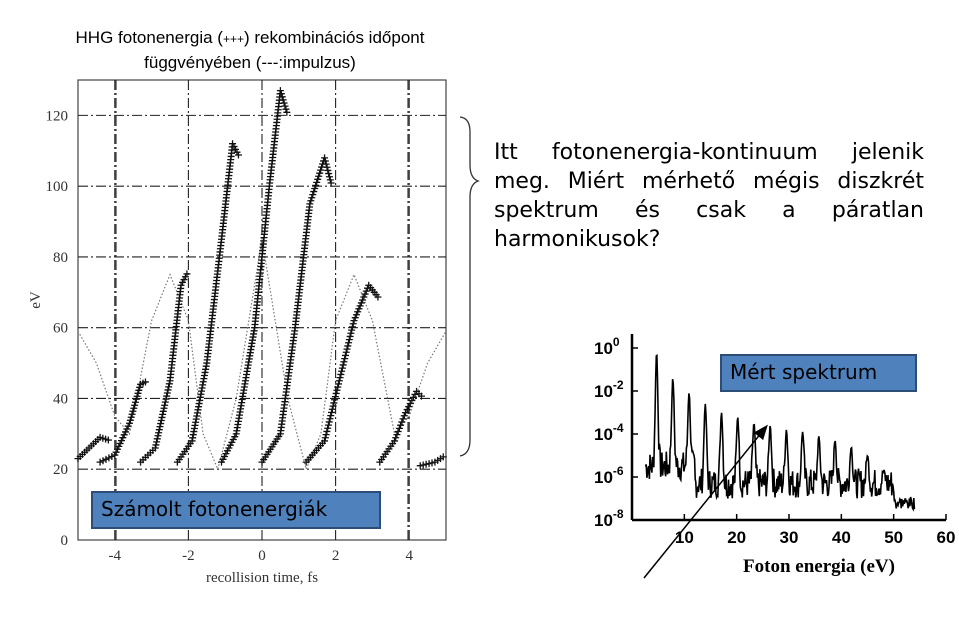 The width and height of the screenshot is (959, 622). What do you see at coordinates (36, 300) in the screenshot?
I see `left-ylabel: eV` at bounding box center [36, 300].